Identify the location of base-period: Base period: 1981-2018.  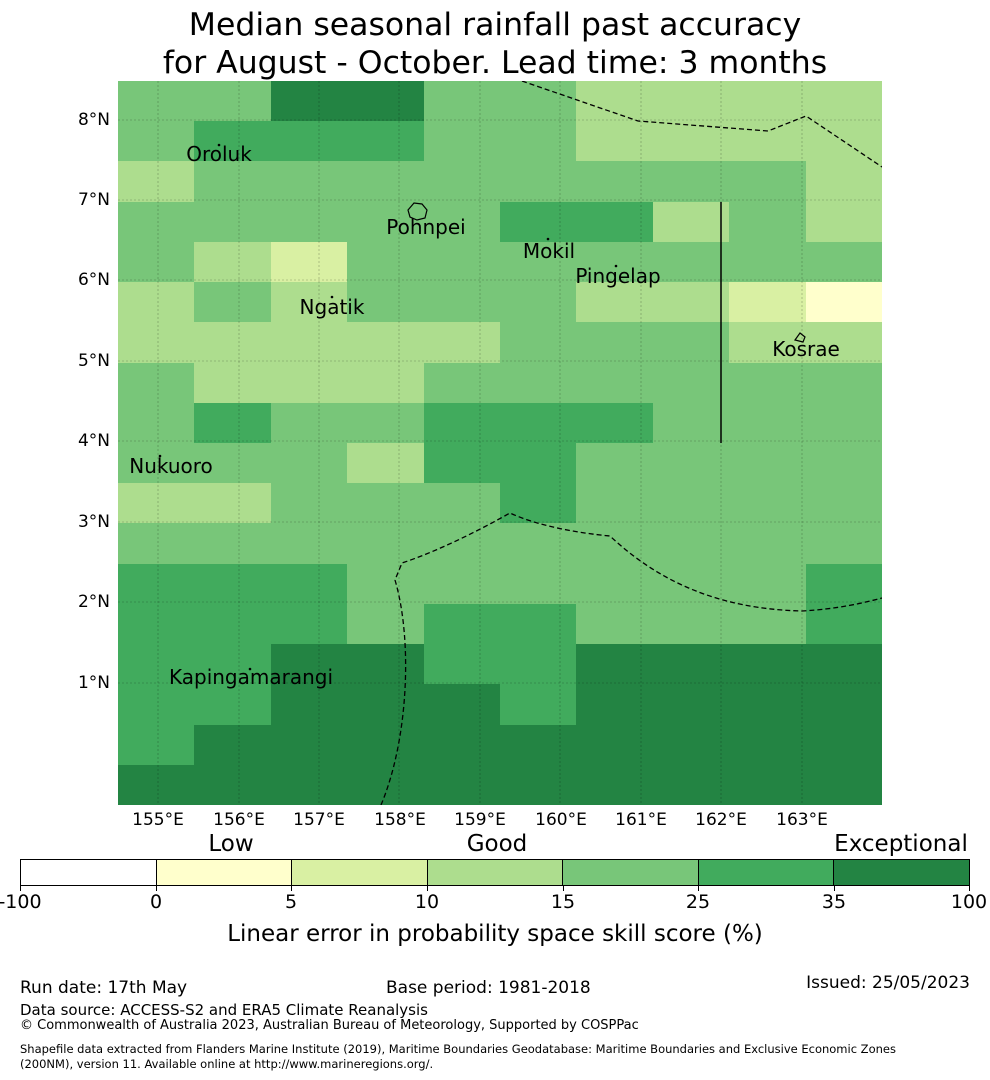
(488, 988).